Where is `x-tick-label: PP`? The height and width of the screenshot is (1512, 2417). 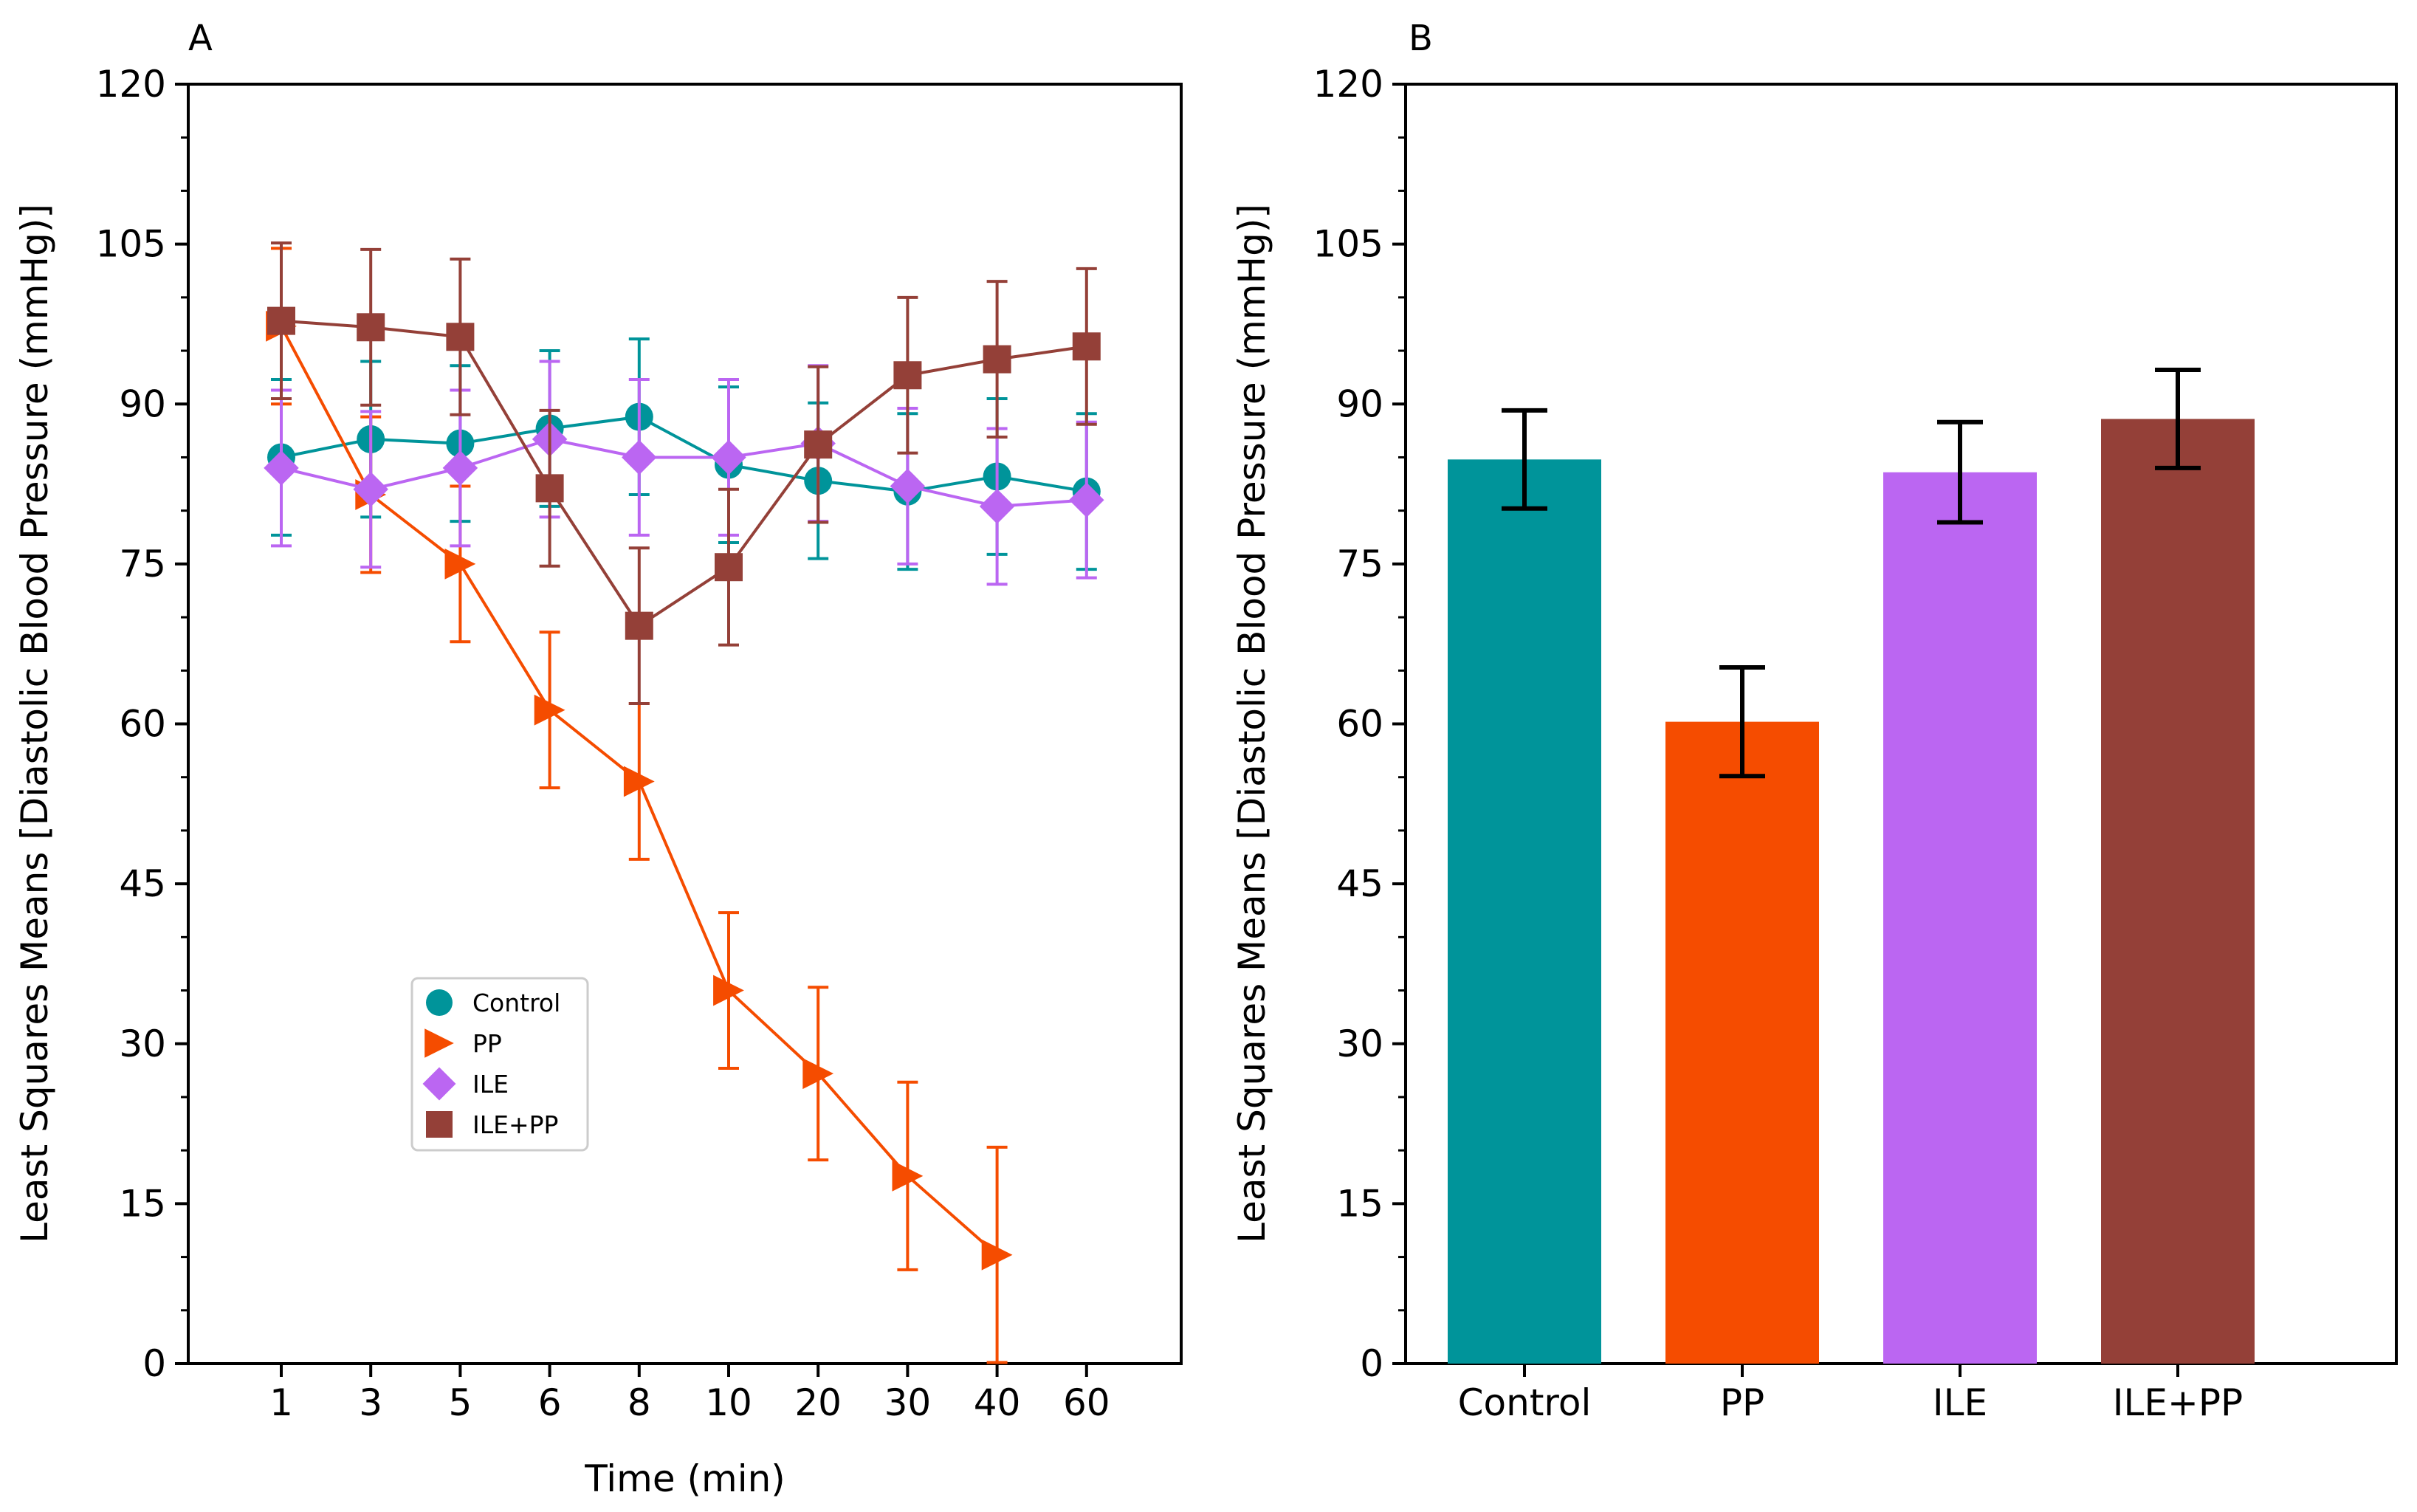
x-tick-label: PP is located at coordinates (1742, 1402).